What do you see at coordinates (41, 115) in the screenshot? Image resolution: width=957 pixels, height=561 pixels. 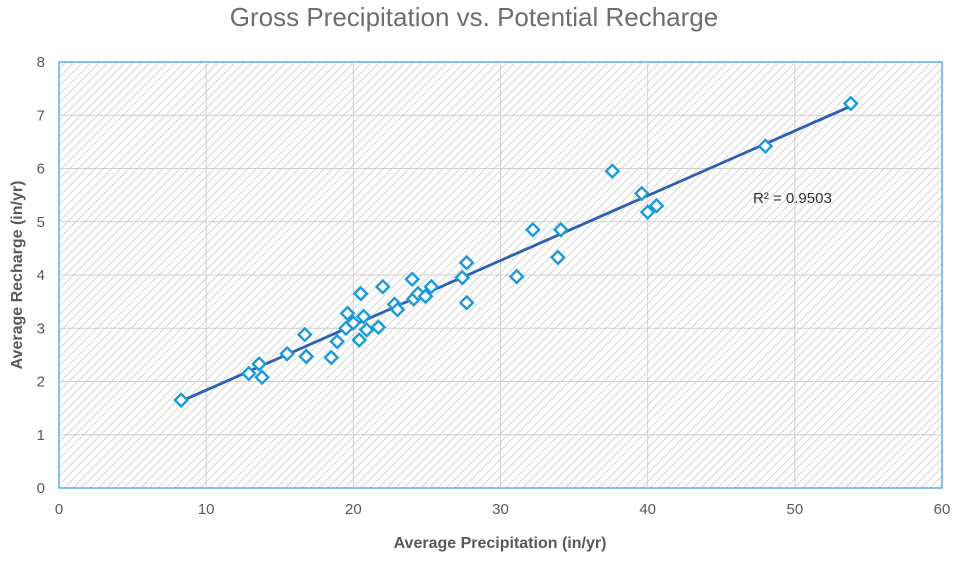 I see `y-tick-label: 7` at bounding box center [41, 115].